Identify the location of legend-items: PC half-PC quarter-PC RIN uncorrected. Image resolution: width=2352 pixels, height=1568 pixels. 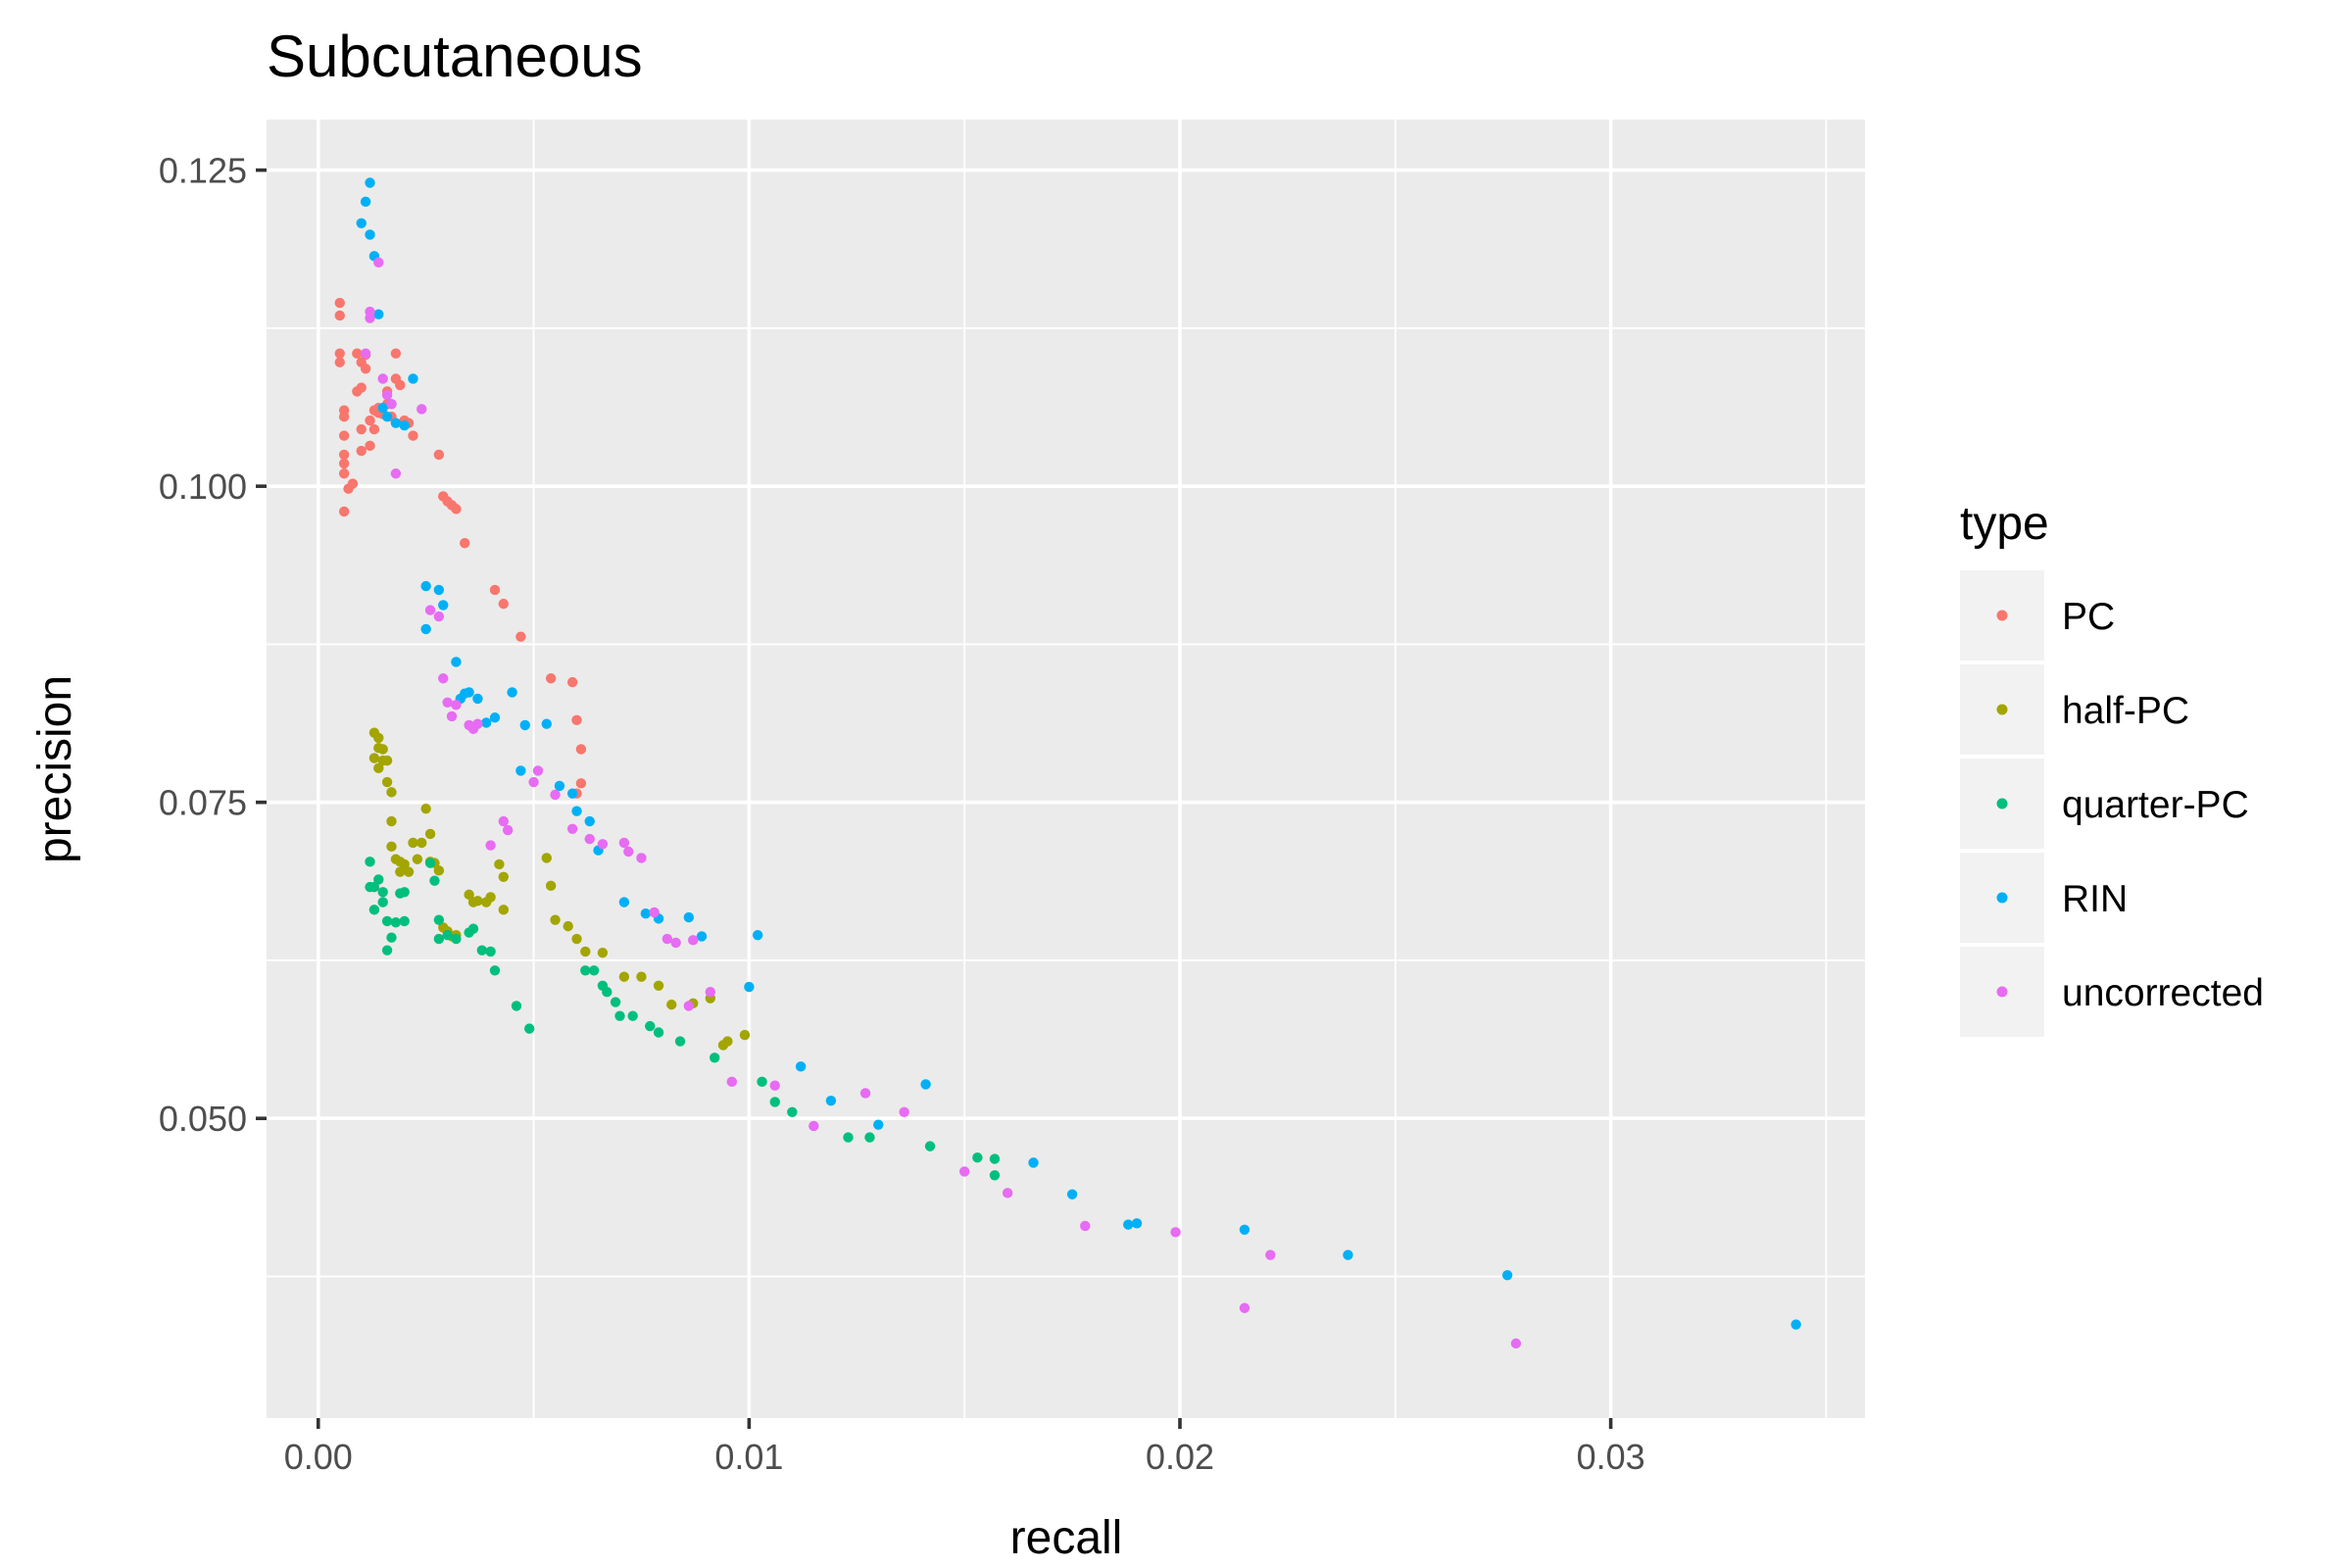
(2112, 803).